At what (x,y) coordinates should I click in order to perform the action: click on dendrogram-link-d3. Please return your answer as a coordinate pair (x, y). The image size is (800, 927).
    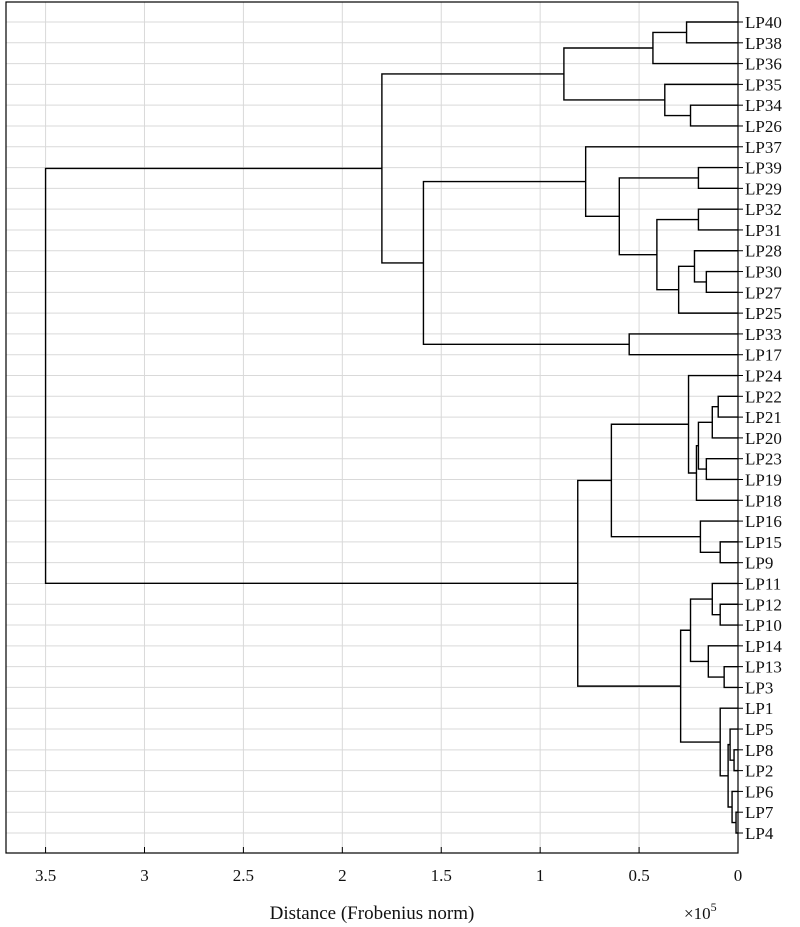
    Looking at the image, I should click on (730, 677).